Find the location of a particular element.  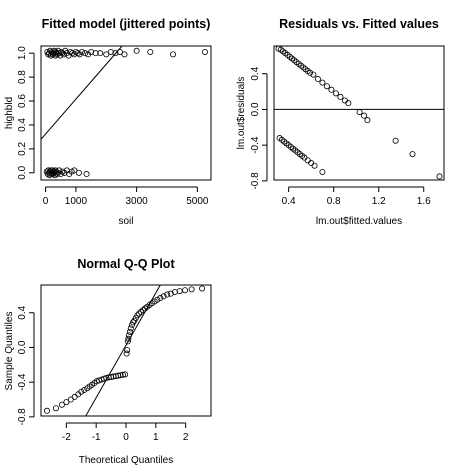

x-tick-label: 1000 is located at coordinates (76, 201).